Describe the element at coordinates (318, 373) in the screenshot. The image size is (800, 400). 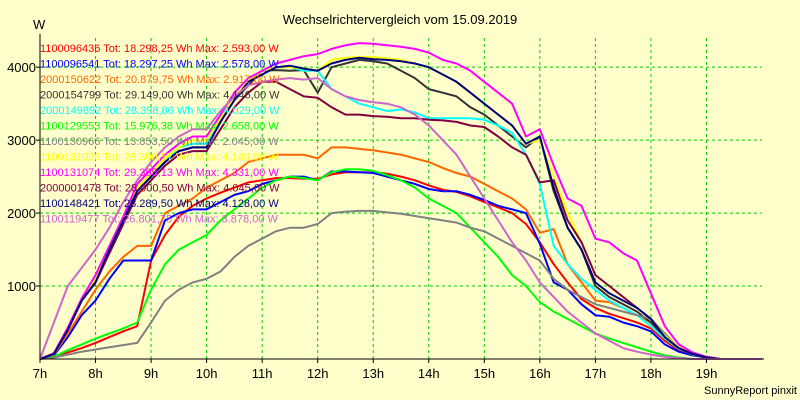
I see `x-tick-label: 12h` at that location.